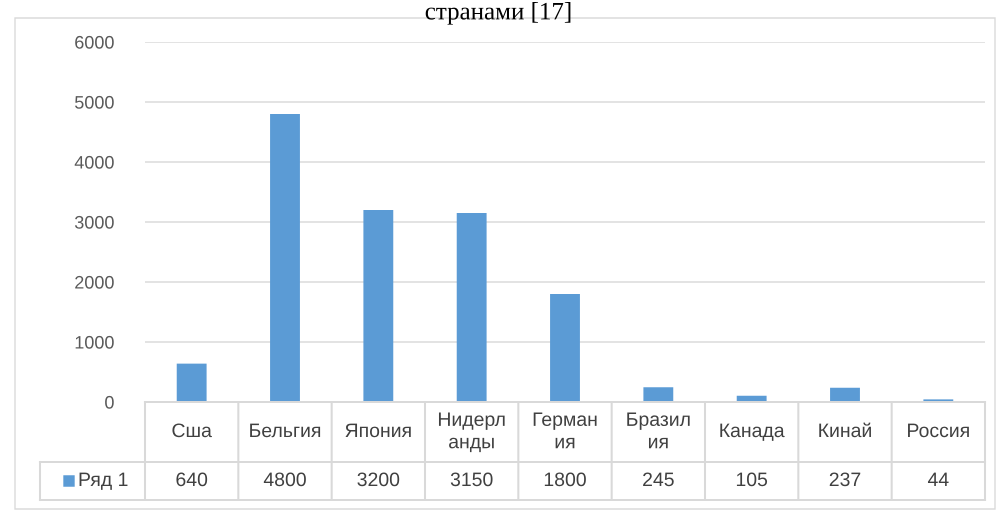  What do you see at coordinates (378, 431) in the screenshot?
I see `x-tick-label: Япония` at bounding box center [378, 431].